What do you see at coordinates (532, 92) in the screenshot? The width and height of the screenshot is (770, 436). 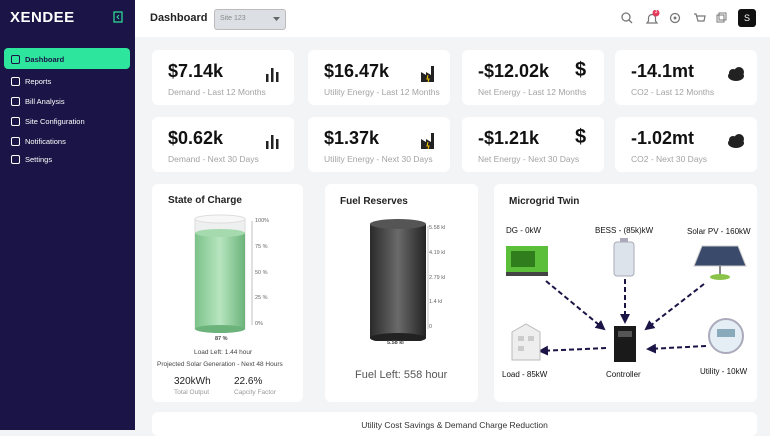 I see `kpi-label: Net Energy - Last 12 Months` at bounding box center [532, 92].